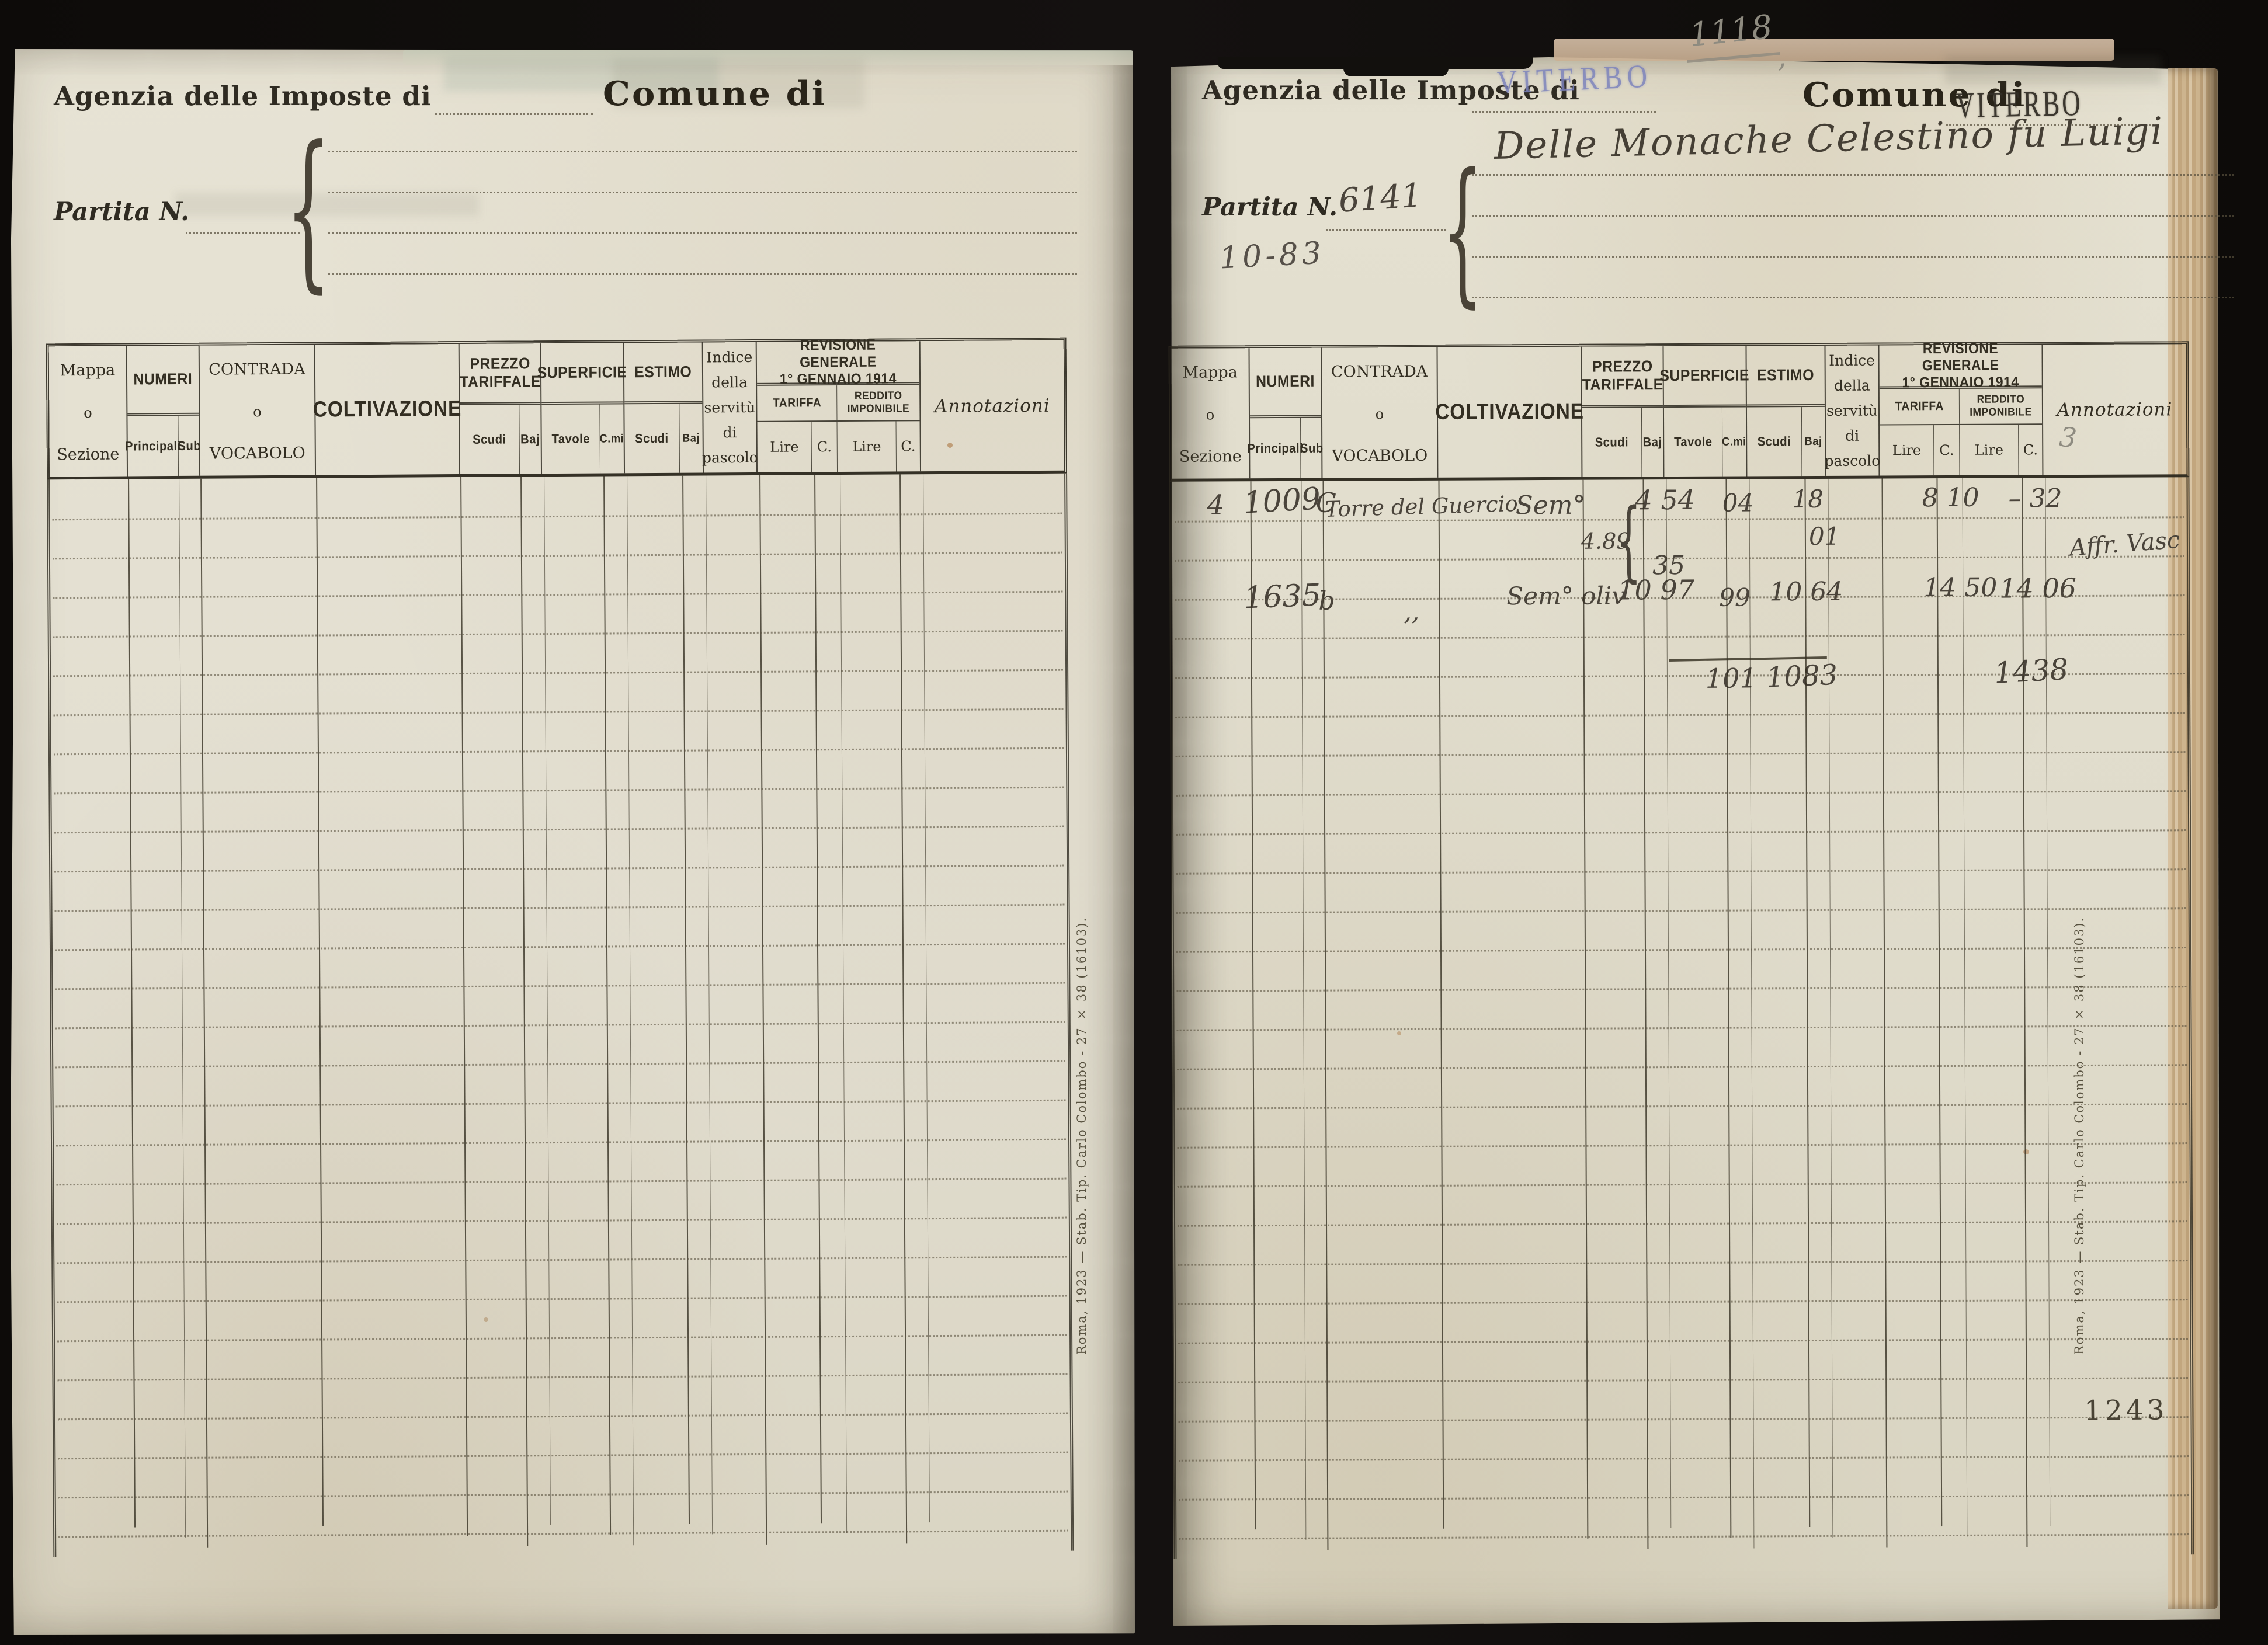 The width and height of the screenshot is (2268, 1645). I want to click on cell-estimo-baj-line2: 01, so click(1824, 536).